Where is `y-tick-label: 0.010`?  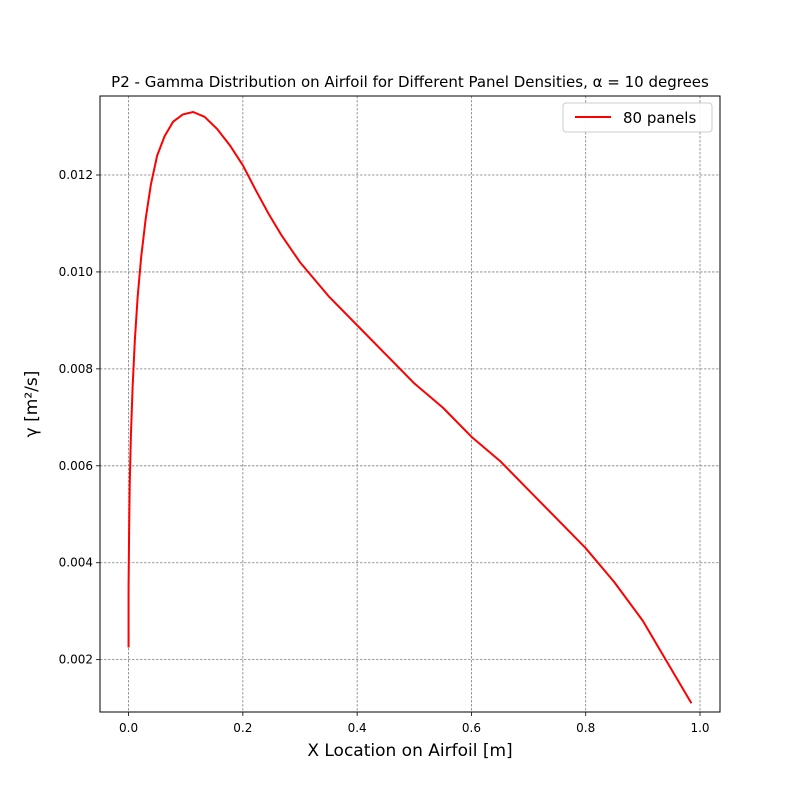
y-tick-label: 0.010 is located at coordinates (76, 272).